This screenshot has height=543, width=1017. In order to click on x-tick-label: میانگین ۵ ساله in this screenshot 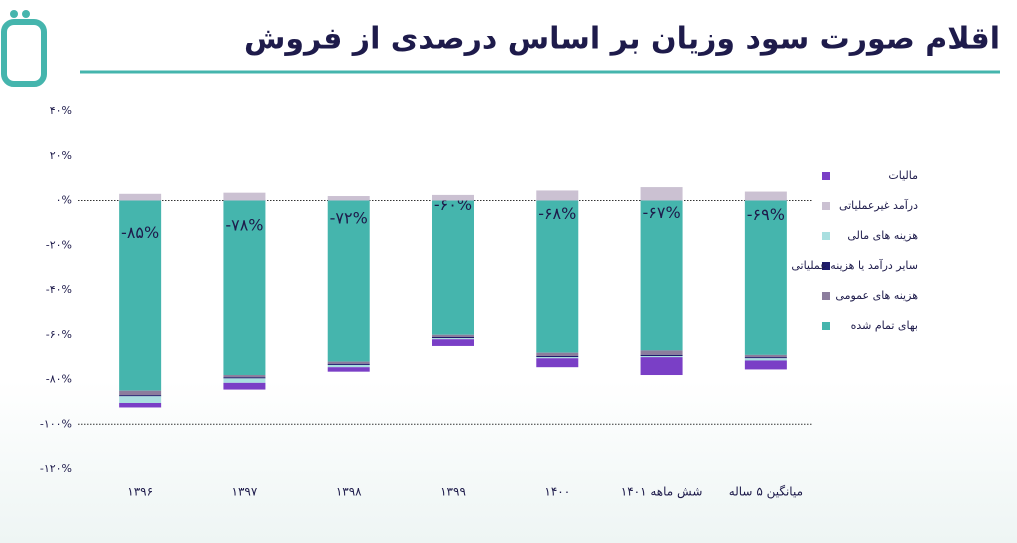, I will do `click(766, 492)`.